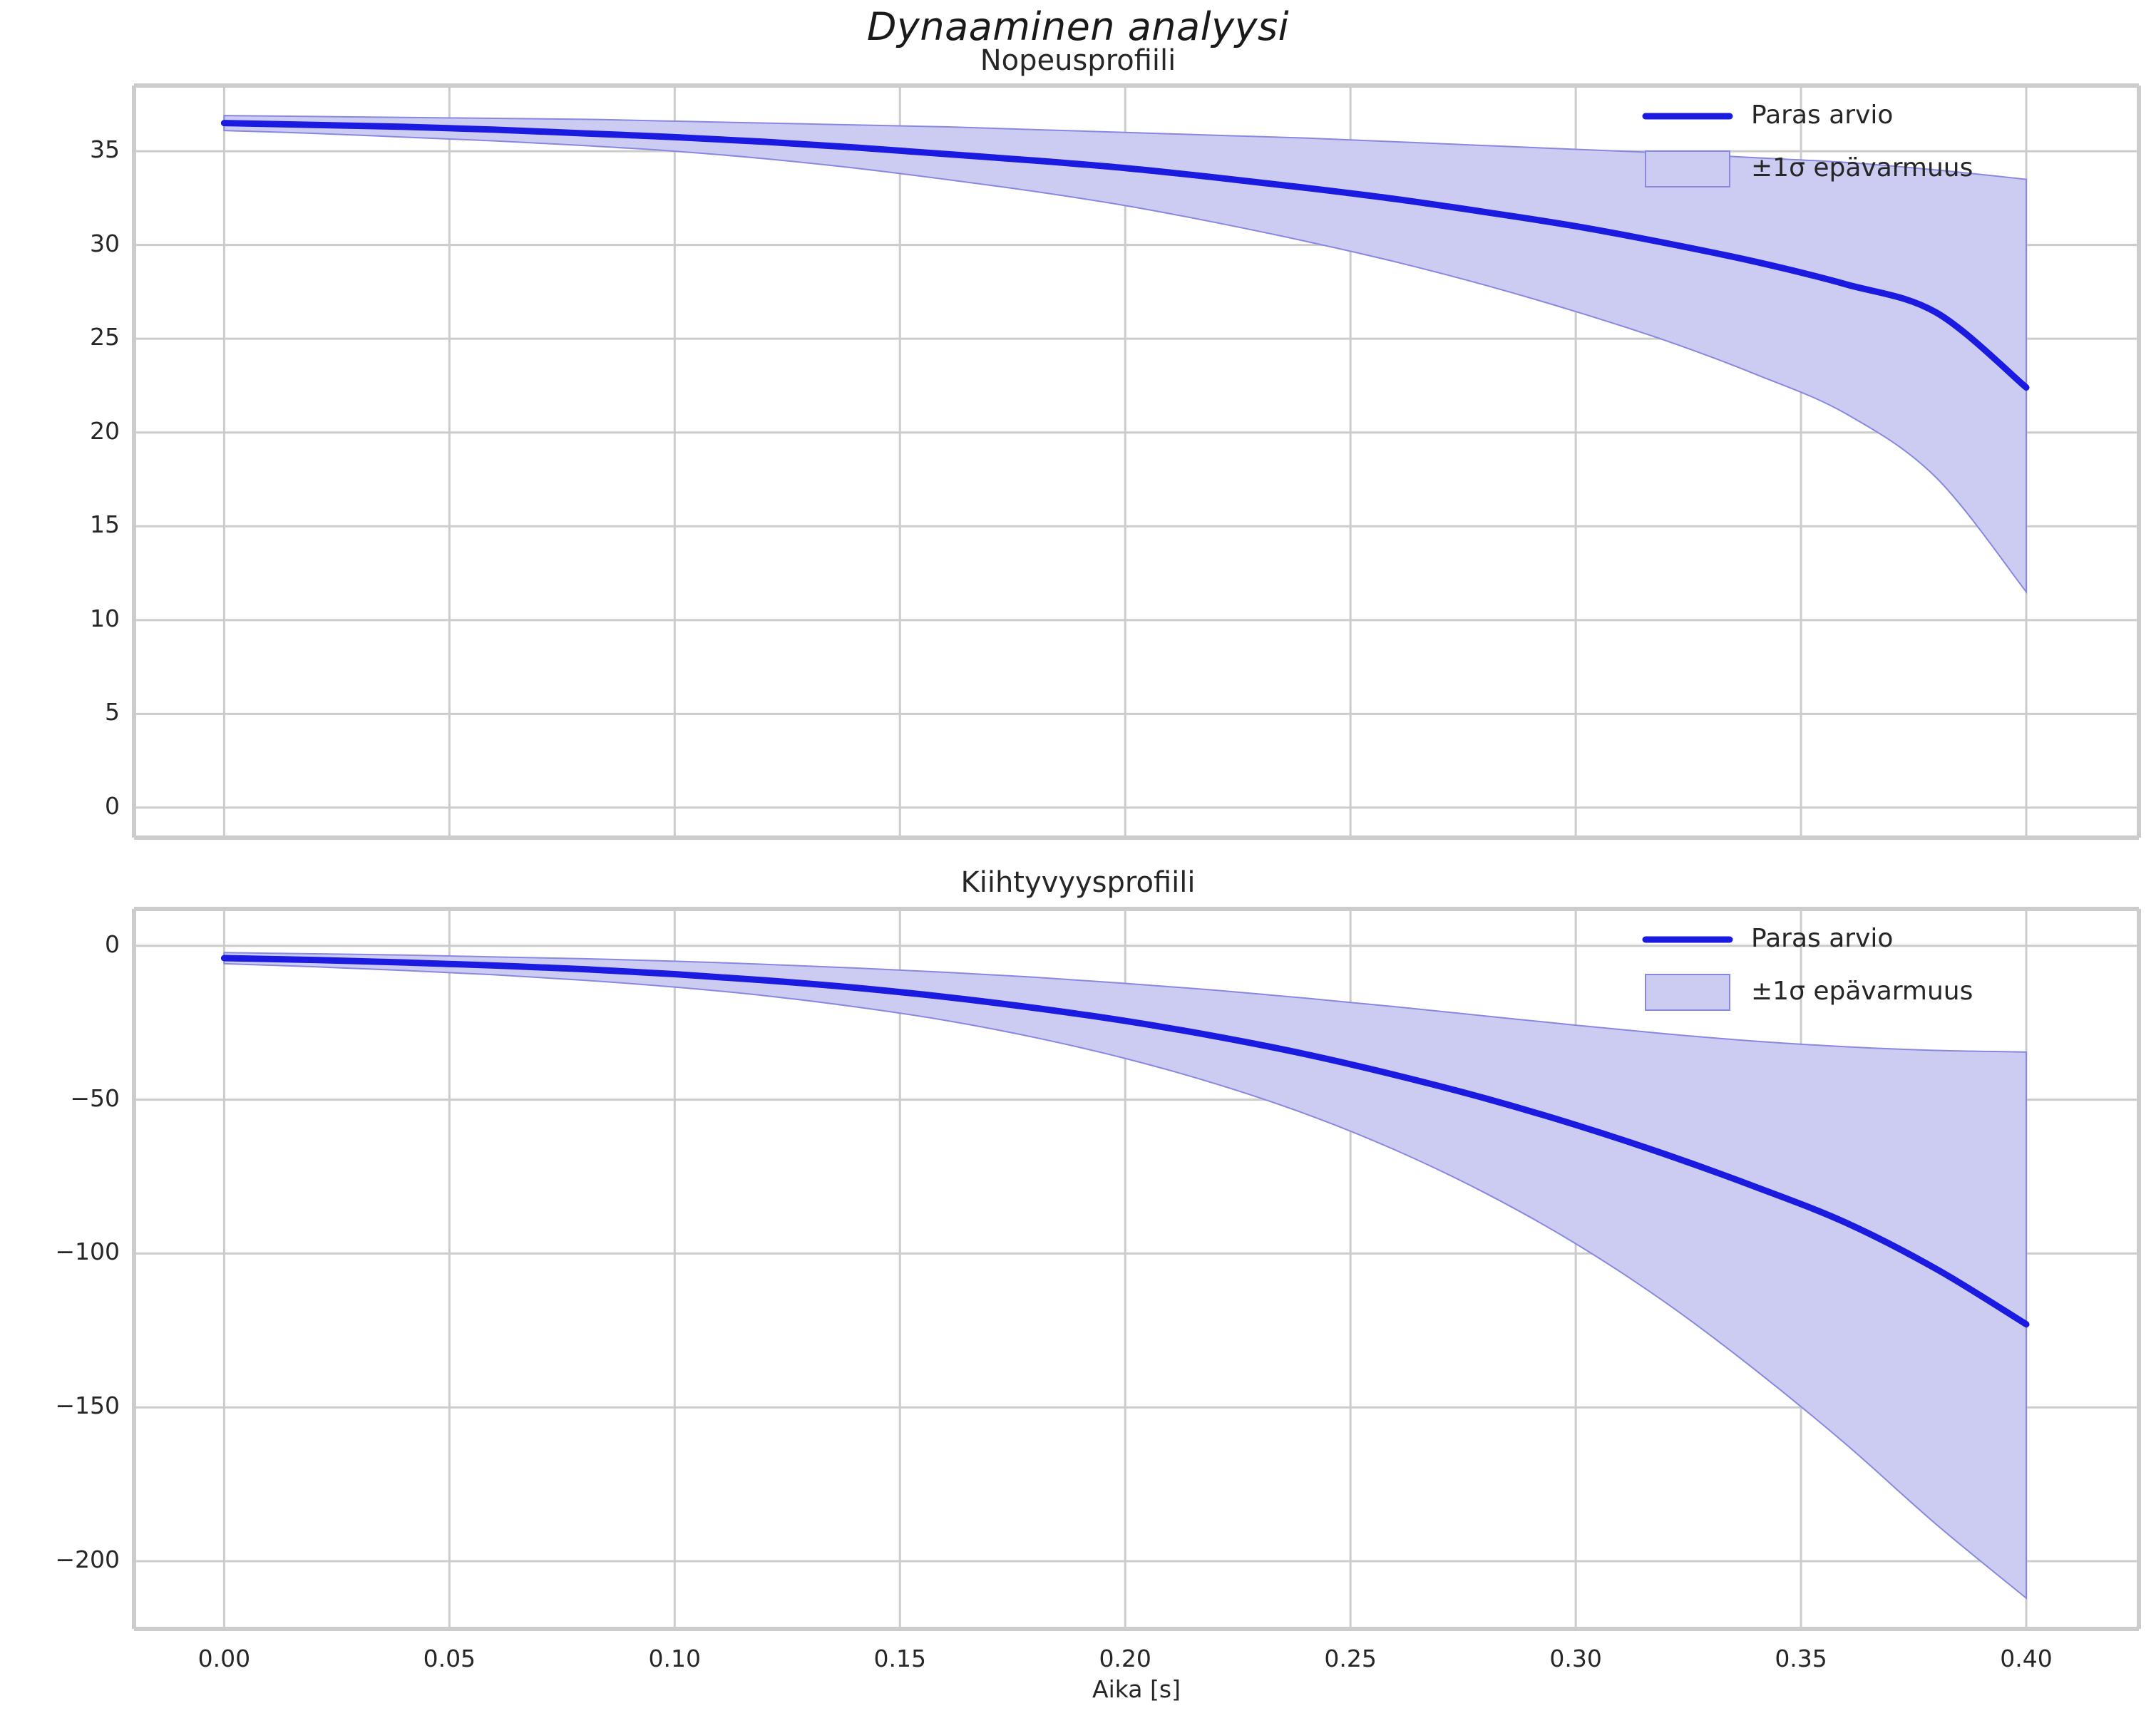  What do you see at coordinates (105, 524) in the screenshot?
I see `y-tick-label: 15` at bounding box center [105, 524].